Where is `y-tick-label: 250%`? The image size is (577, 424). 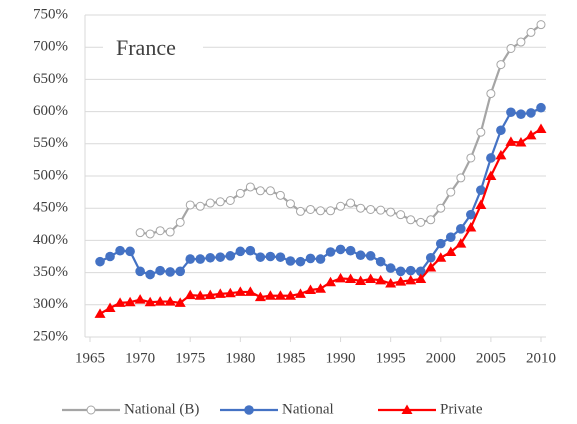 y-tick-label: 250% is located at coordinates (50, 336).